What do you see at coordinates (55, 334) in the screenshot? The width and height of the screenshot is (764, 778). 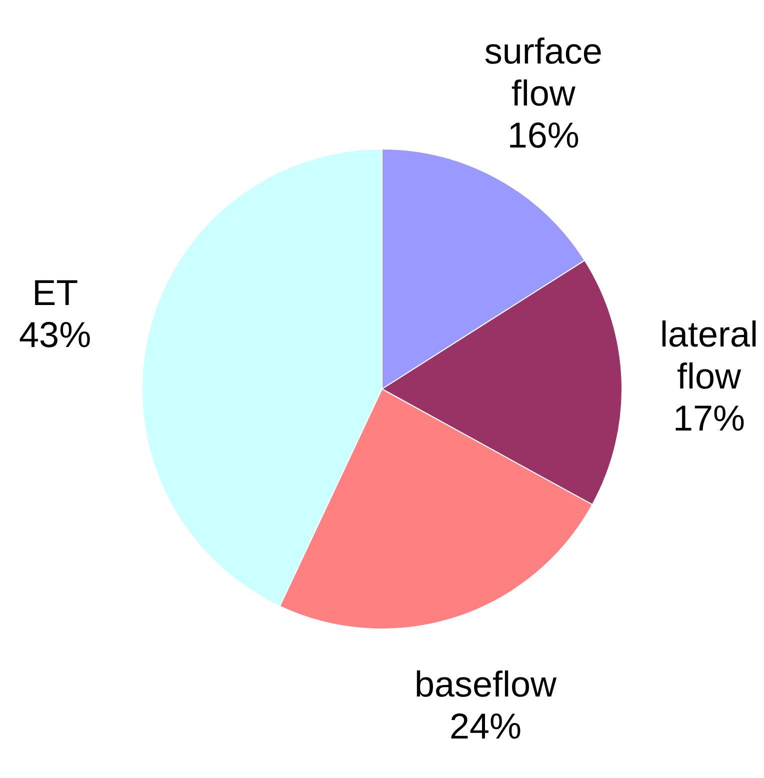 I see `data-label: 43%` at bounding box center [55, 334].